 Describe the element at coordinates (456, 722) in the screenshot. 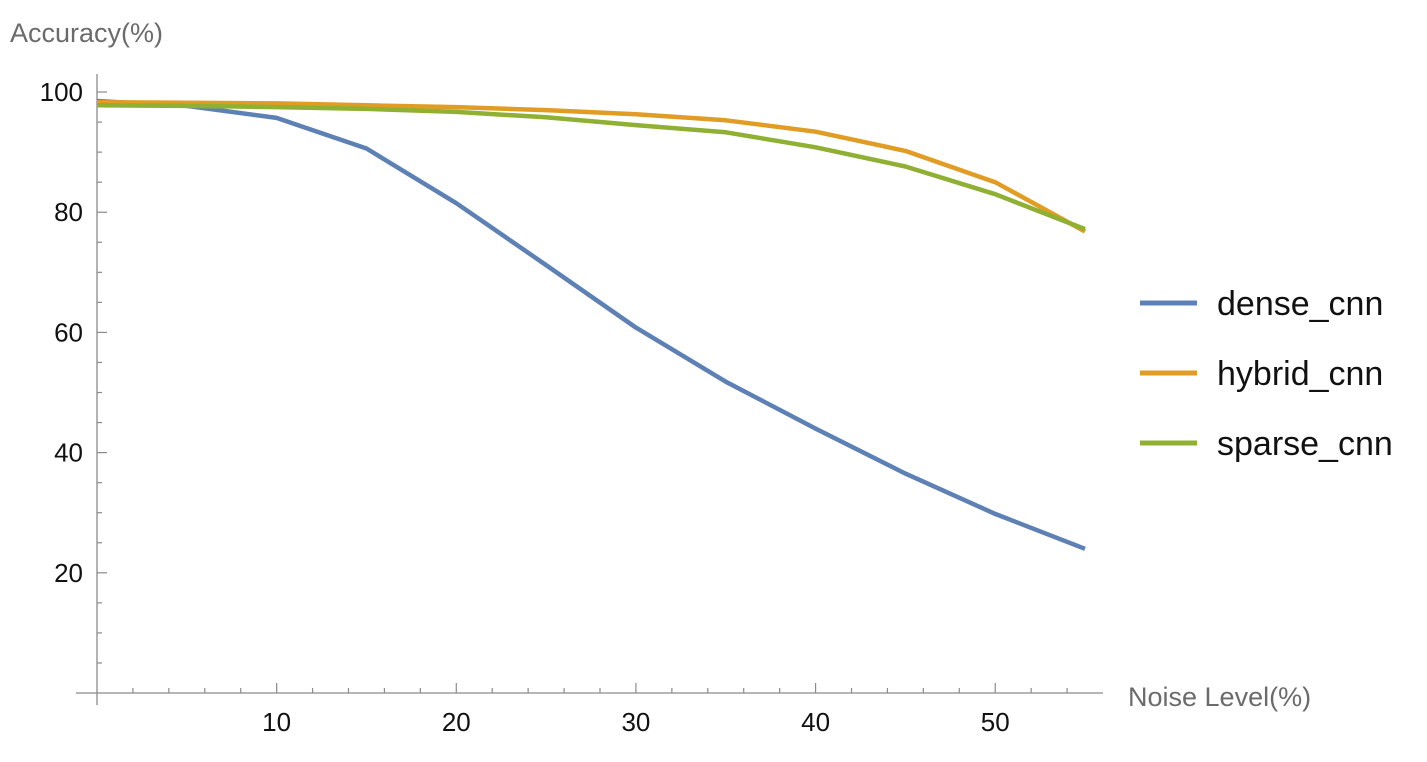

I see `x-tick-label: 20` at that location.